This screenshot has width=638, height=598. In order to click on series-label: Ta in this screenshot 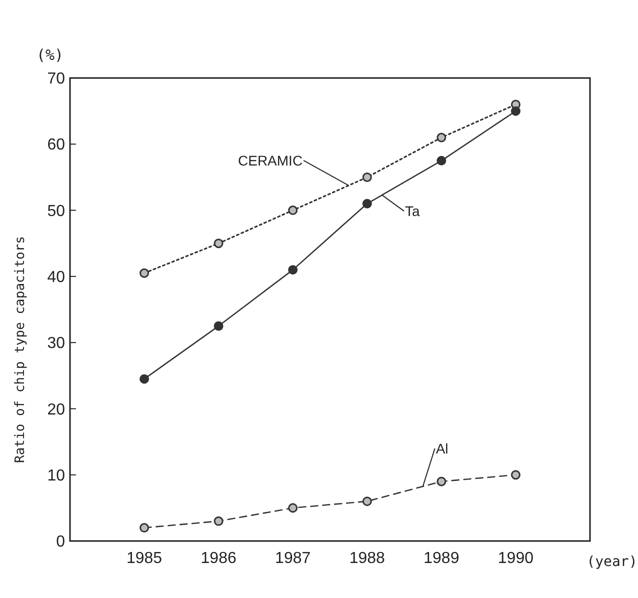, I will do `click(412, 210)`.